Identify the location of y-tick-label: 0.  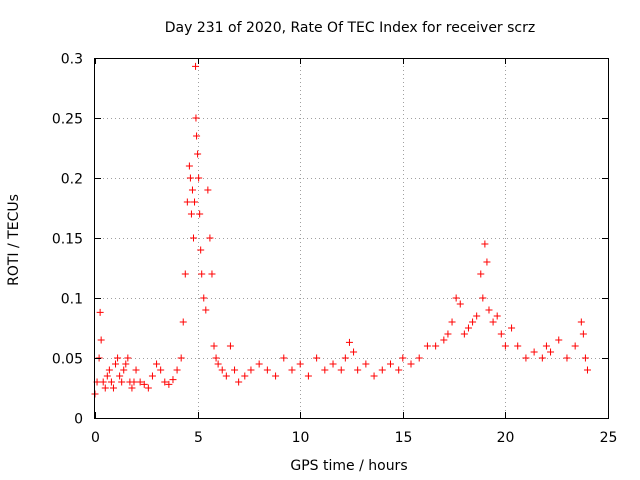
(78, 420).